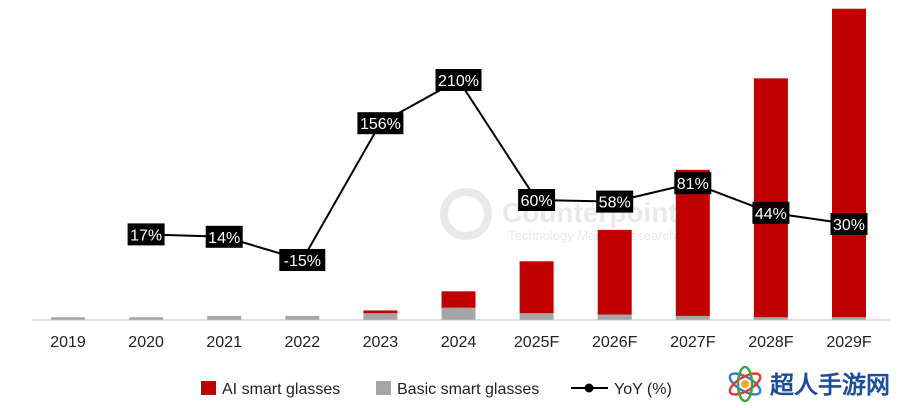  What do you see at coordinates (383, 388) in the screenshot?
I see `legend-swatch-basic` at bounding box center [383, 388].